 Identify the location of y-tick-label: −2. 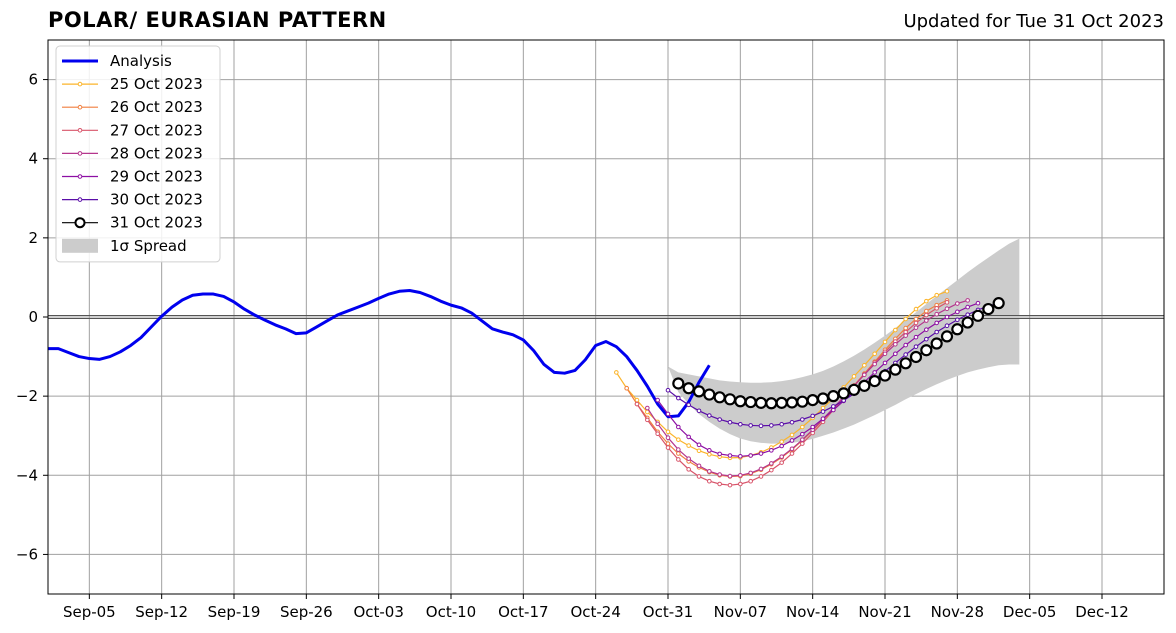
(27, 396).